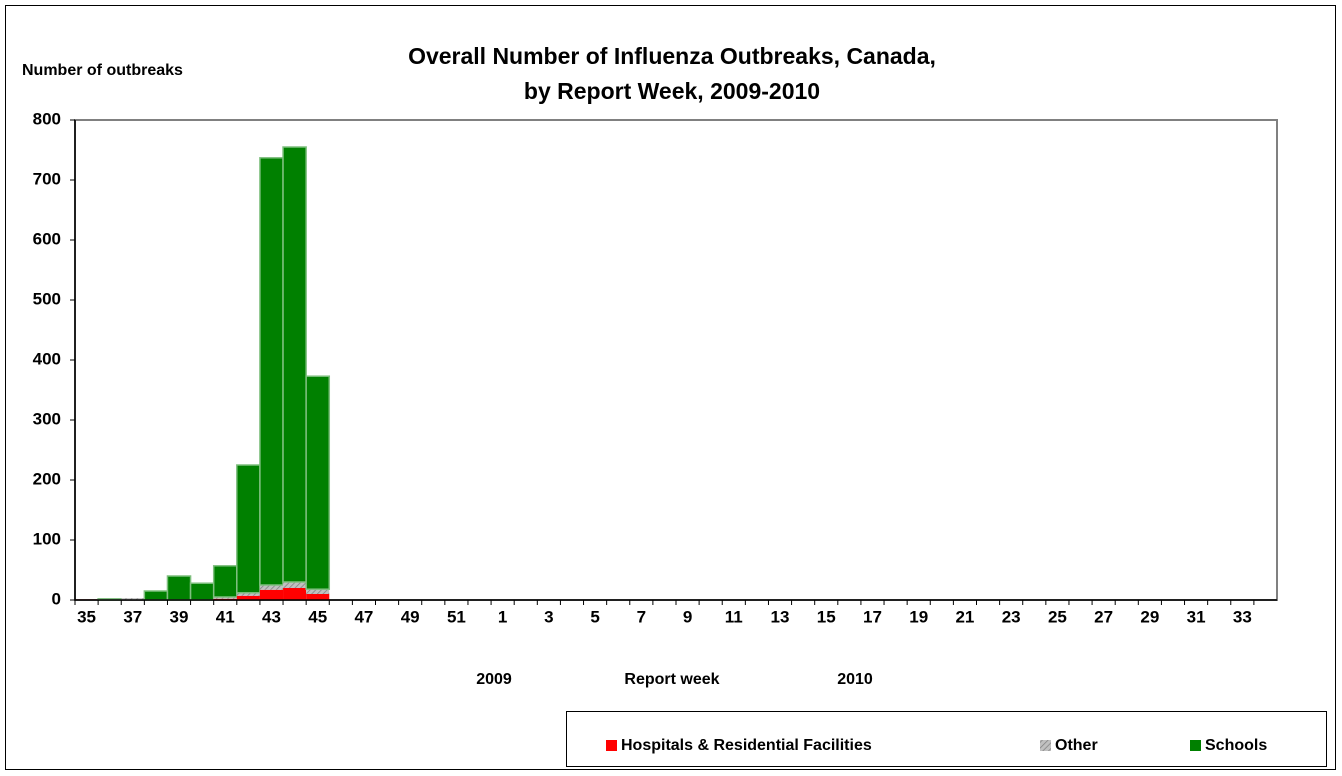 The width and height of the screenshot is (1342, 776). Describe the element at coordinates (1103, 616) in the screenshot. I see `x-tick-label: 27` at that location.